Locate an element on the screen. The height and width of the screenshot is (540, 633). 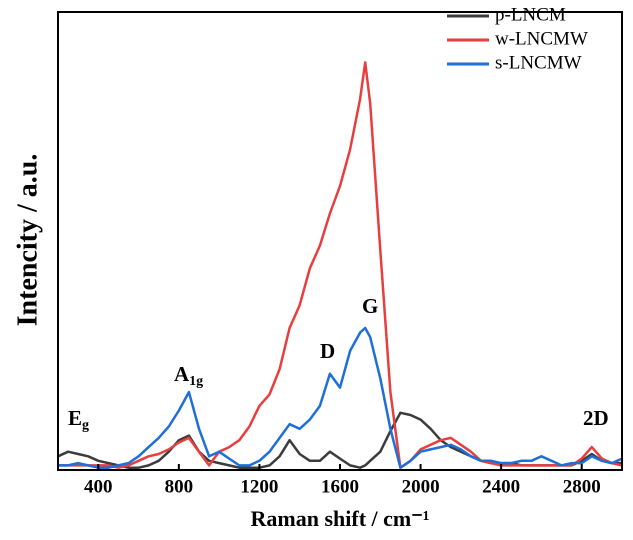
annotation: 2D is located at coordinates (596, 418).